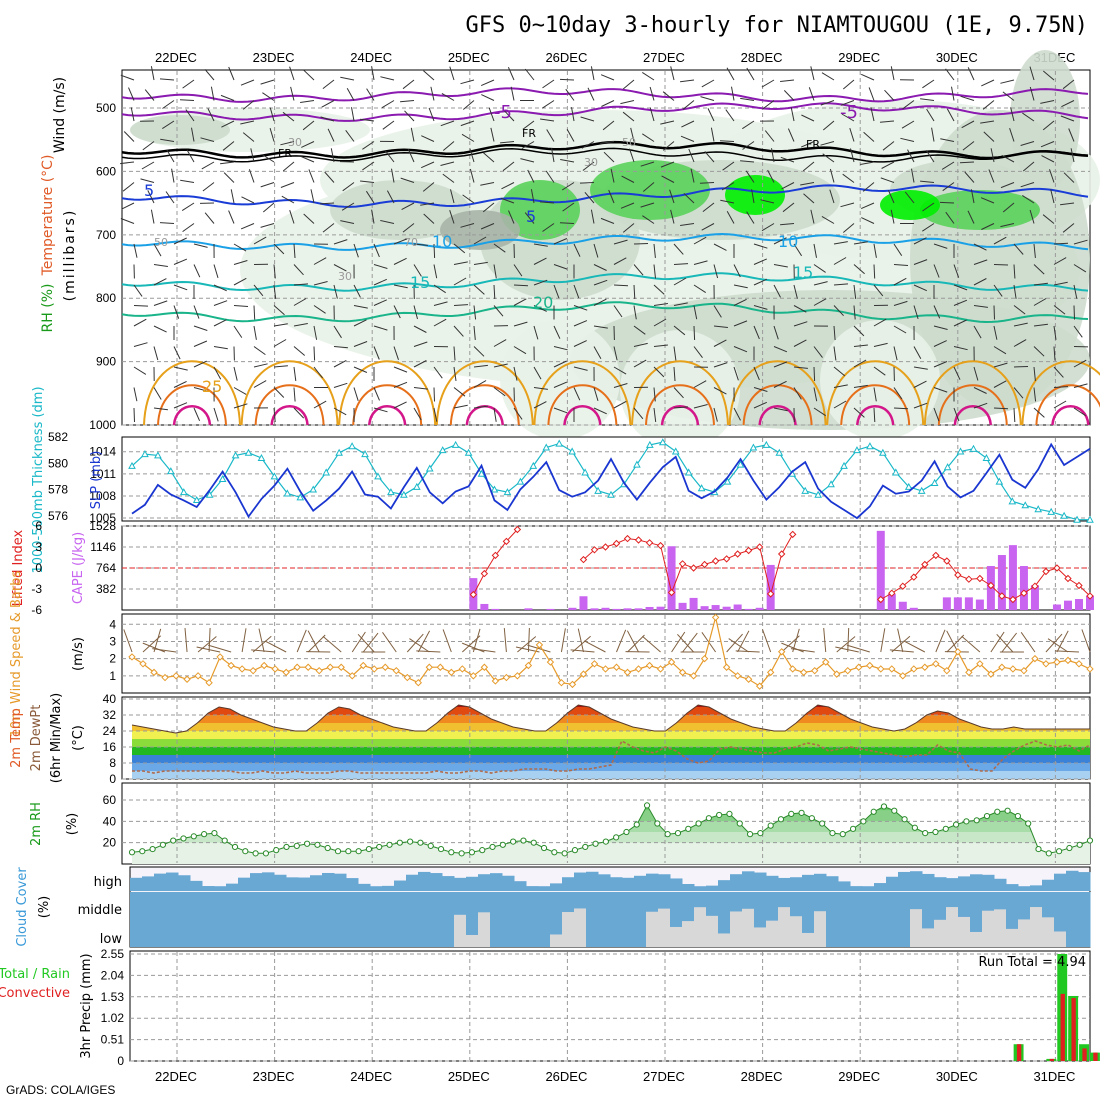 This screenshot has width=1100, height=1100. What do you see at coordinates (295, 142) in the screenshot?
I see `contour-label: 30` at bounding box center [295, 142].